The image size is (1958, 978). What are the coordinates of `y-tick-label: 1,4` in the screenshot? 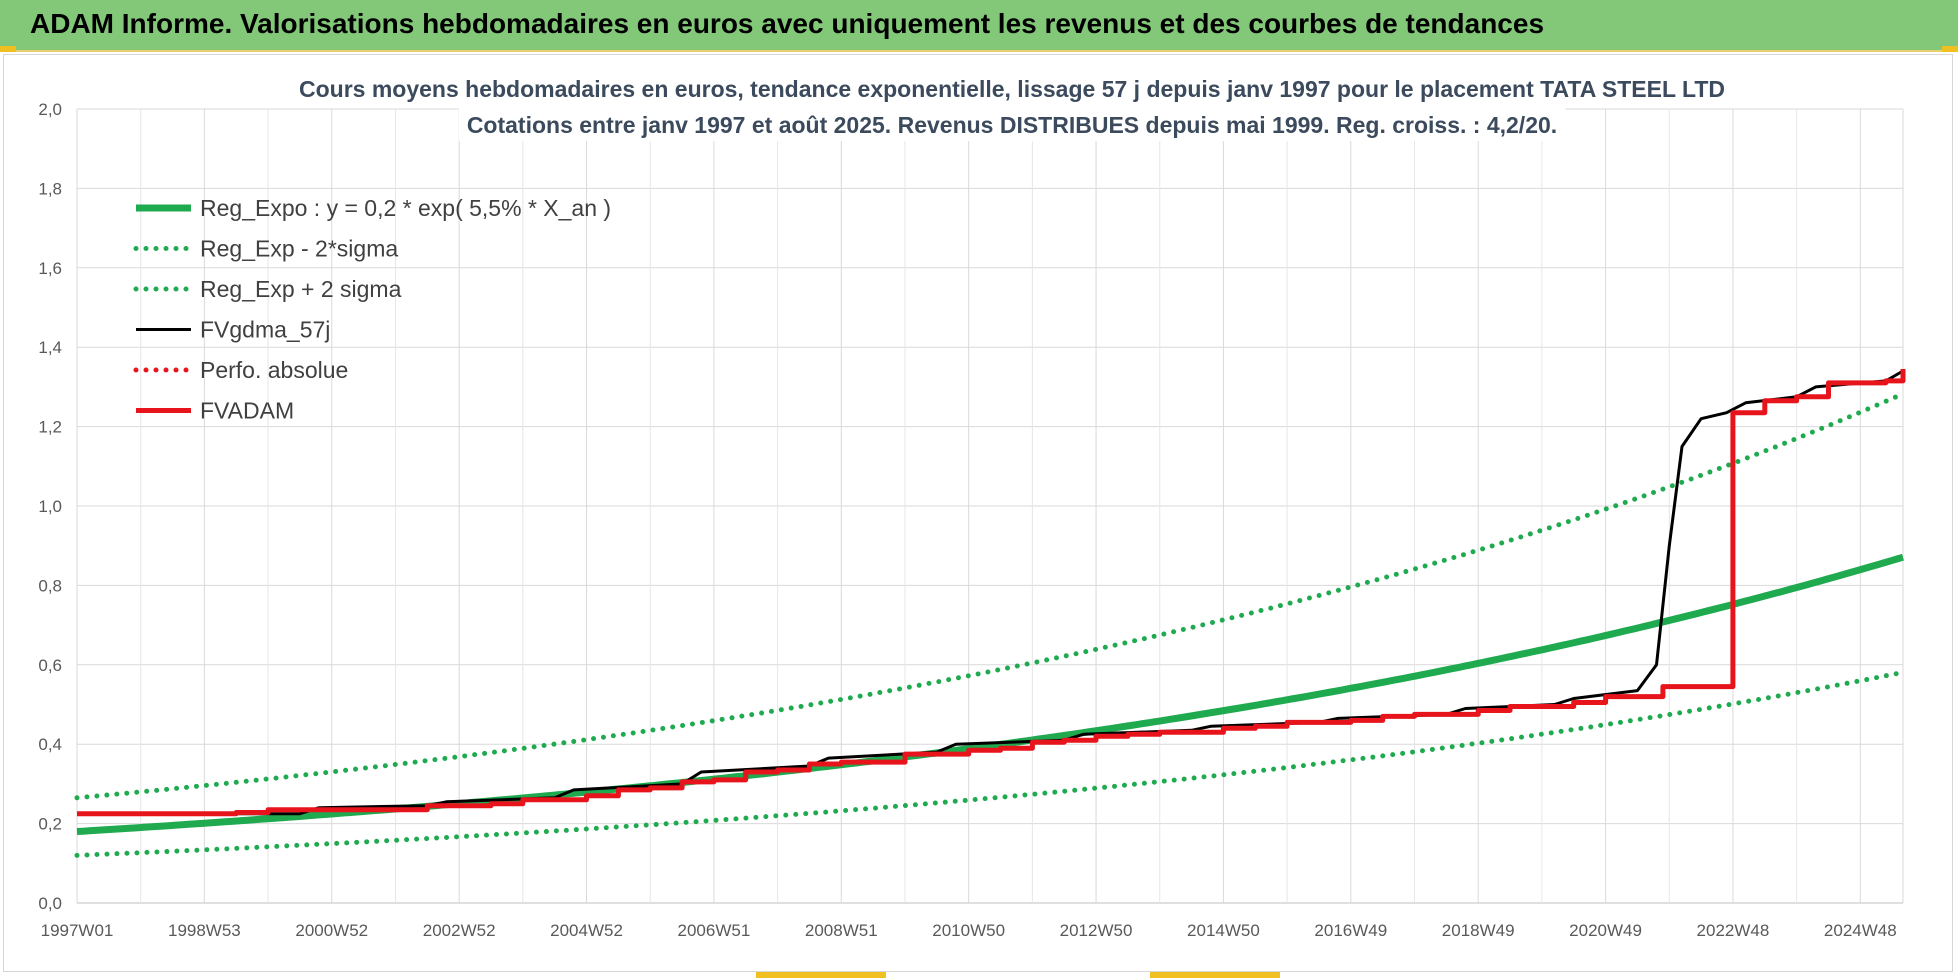 It's located at (50, 347).